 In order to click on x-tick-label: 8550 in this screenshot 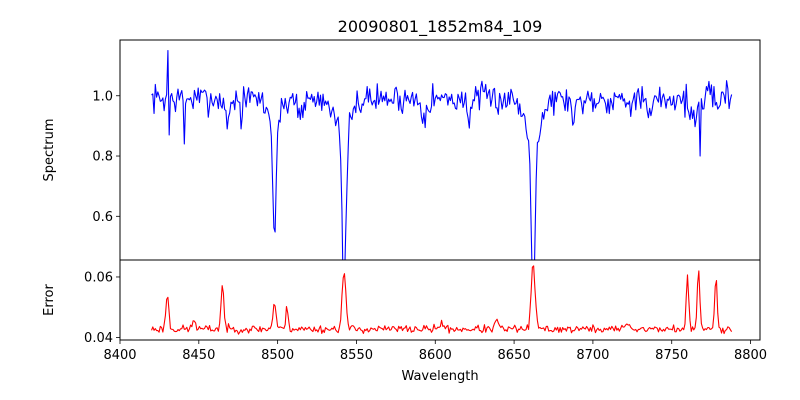, I will do `click(356, 355)`.